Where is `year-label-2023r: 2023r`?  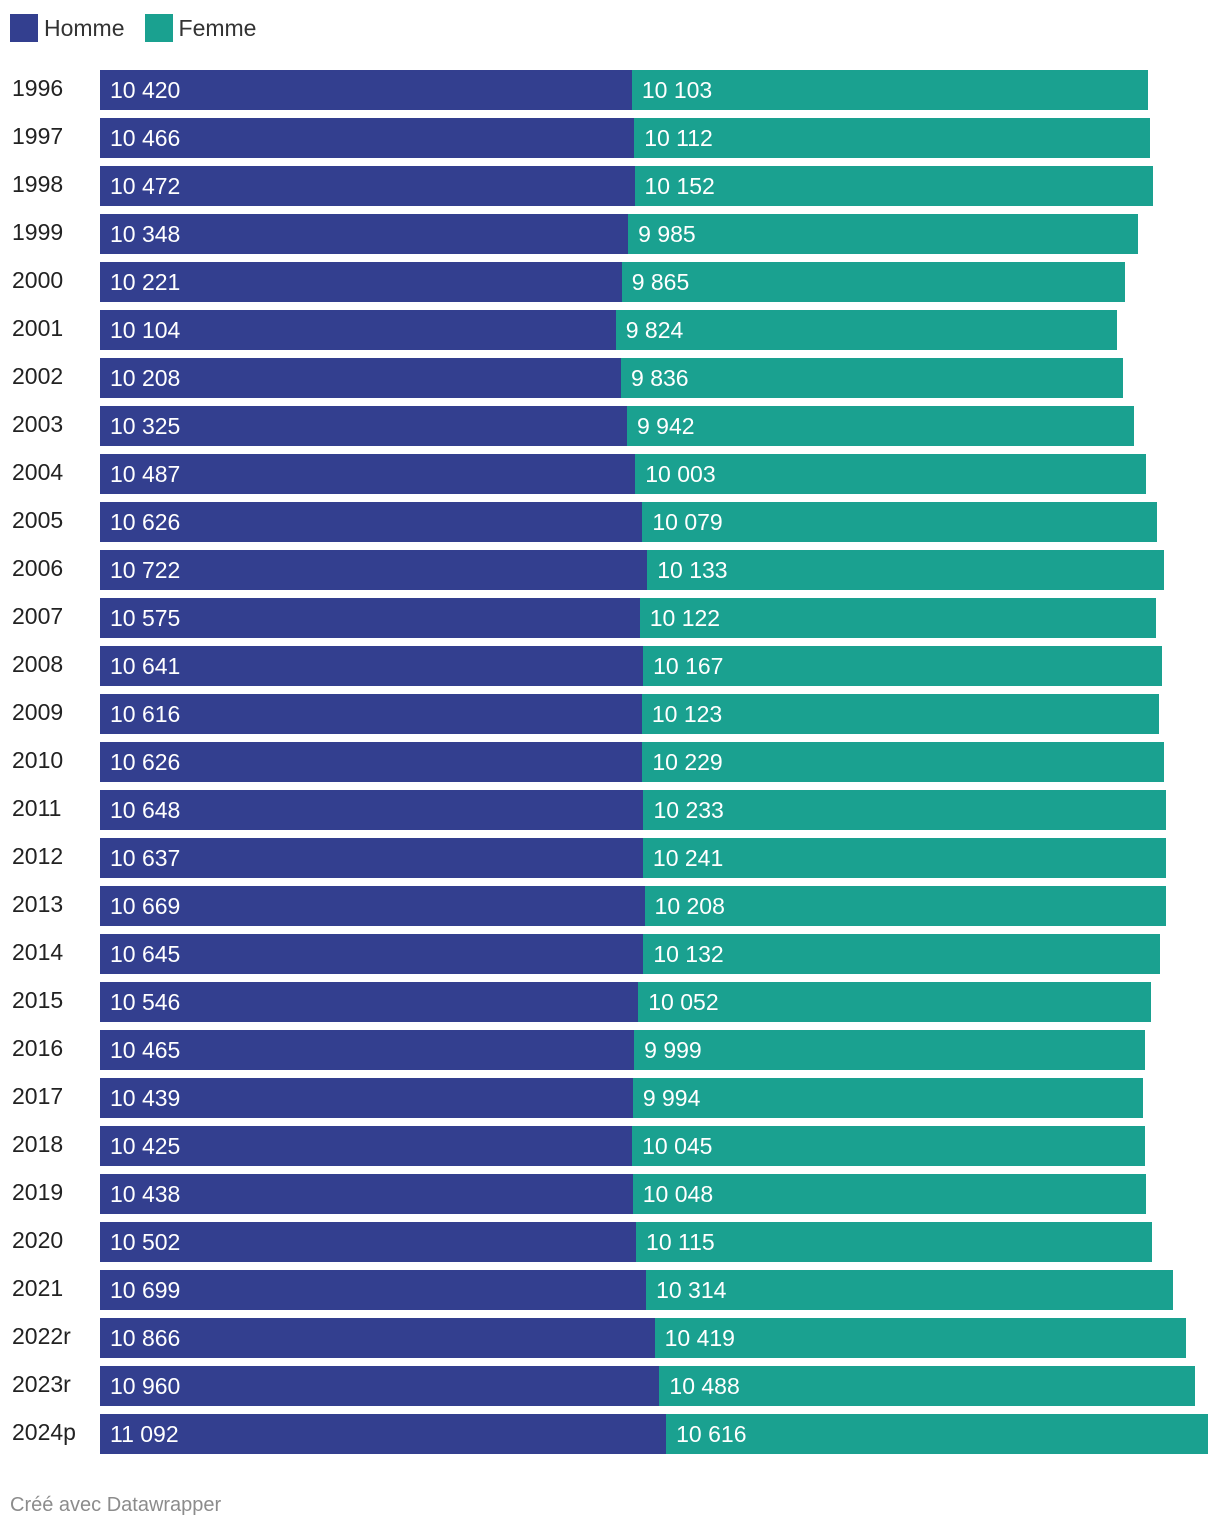 year-label-2023r: 2023r is located at coordinates (41, 1384).